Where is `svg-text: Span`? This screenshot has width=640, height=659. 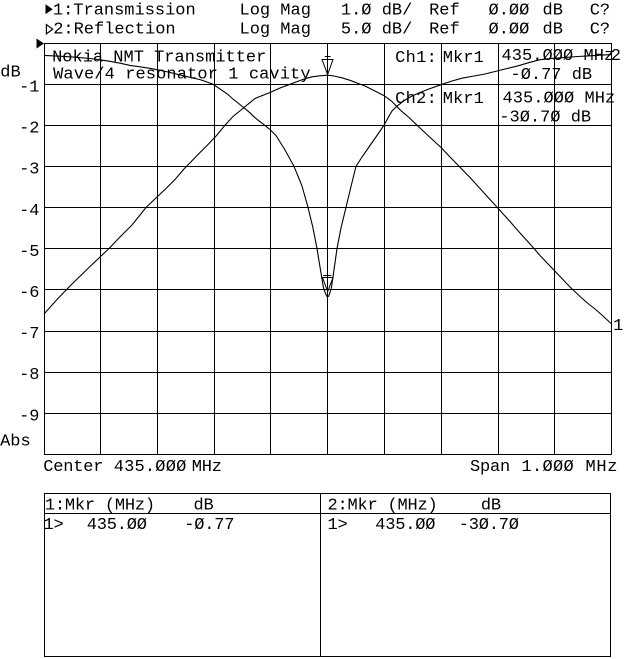 svg-text: Span is located at coordinates (490, 467).